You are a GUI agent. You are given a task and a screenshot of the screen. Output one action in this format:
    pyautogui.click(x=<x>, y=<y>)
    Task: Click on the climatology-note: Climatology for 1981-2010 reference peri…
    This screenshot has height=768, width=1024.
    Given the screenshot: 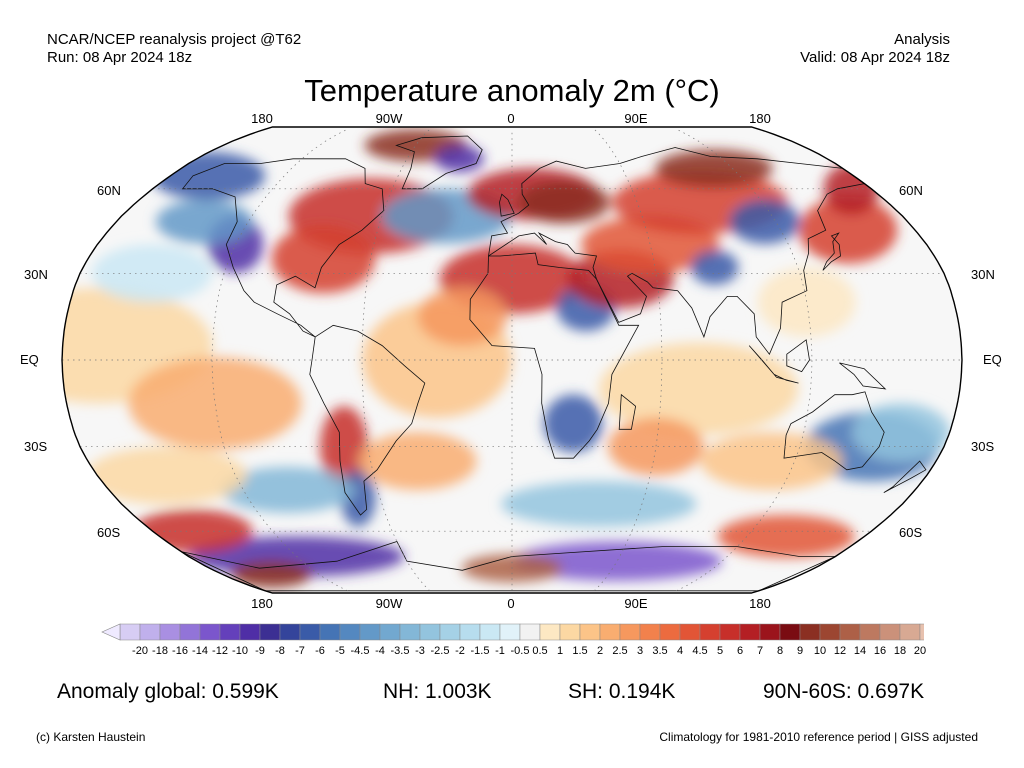 What is the action you would take?
    pyautogui.click(x=818, y=737)
    